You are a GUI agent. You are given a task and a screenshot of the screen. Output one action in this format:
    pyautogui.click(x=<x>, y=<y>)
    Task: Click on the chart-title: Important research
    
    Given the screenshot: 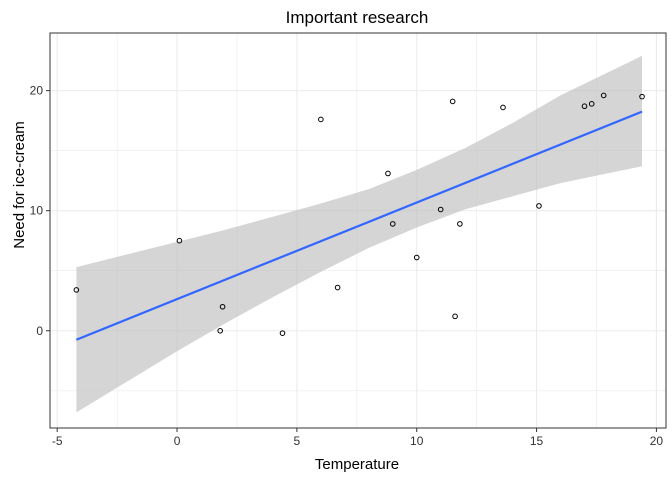 What is the action you would take?
    pyautogui.click(x=357, y=17)
    